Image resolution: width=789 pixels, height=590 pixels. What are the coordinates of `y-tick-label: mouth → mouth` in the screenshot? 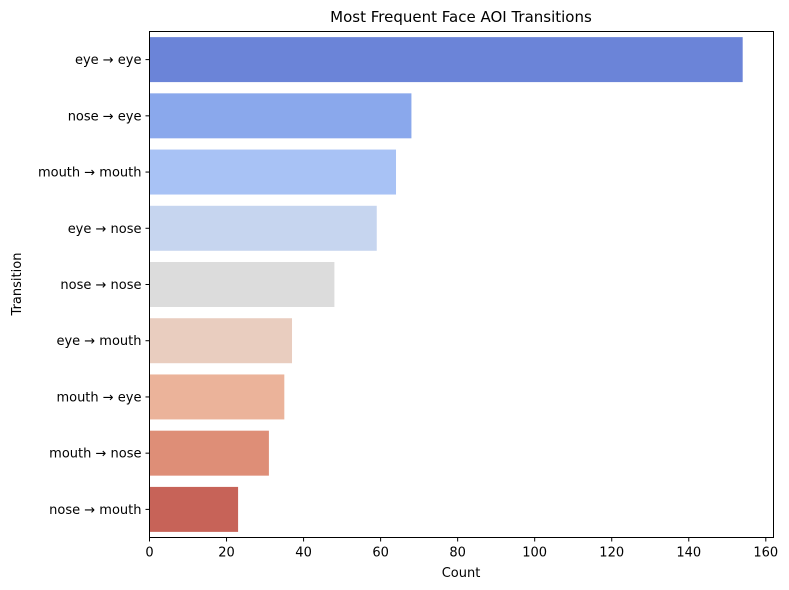 It's located at (90, 173).